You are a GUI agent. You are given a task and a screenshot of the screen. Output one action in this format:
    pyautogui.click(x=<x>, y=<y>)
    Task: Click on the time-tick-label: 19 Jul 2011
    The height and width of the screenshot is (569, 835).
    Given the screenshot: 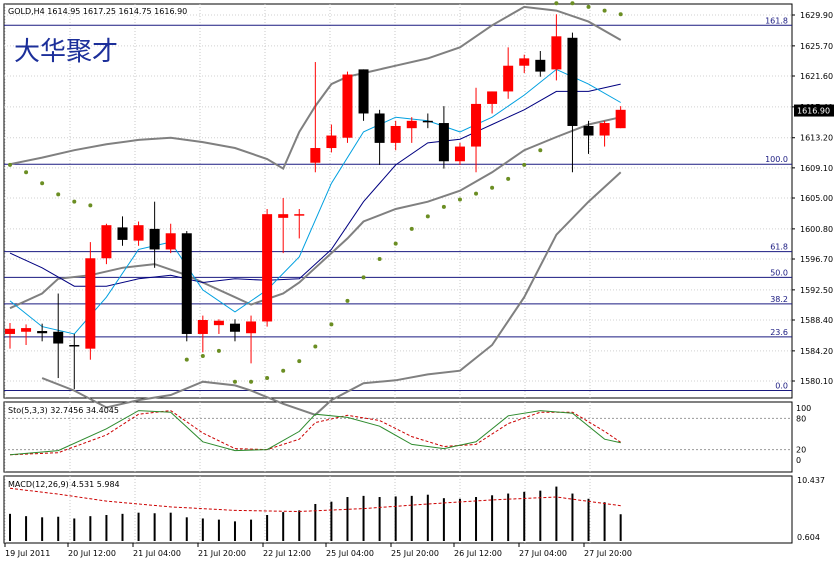 What is the action you would take?
    pyautogui.click(x=27, y=553)
    